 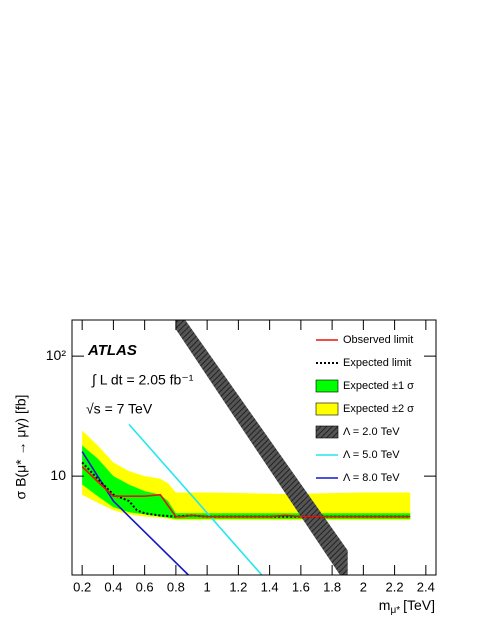 I want to click on x-tick-label: 2, so click(x=363, y=586).